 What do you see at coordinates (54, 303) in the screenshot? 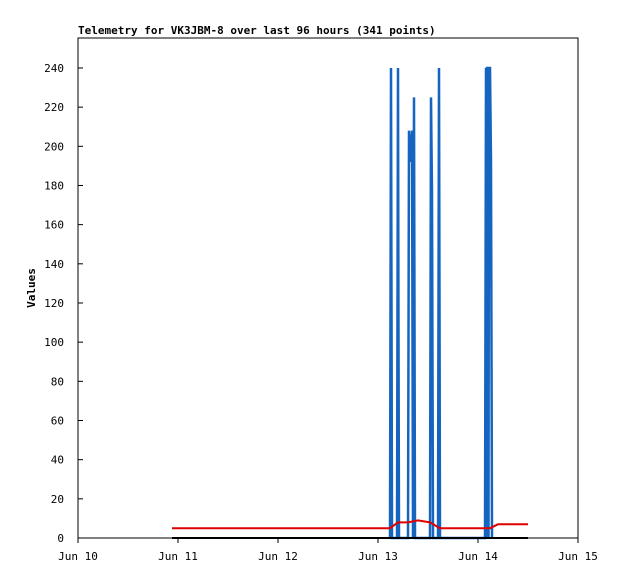
I see `y-tick-label: 120` at bounding box center [54, 303].